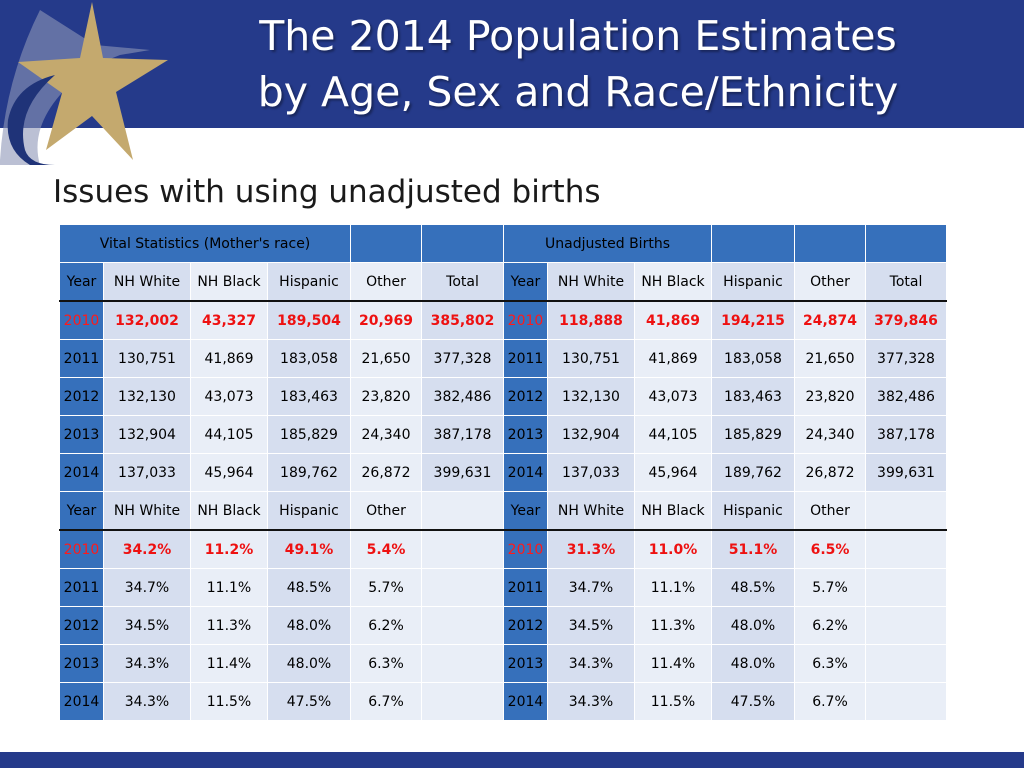 This screenshot has height=768, width=1024. I want to click on left-cell-hispanic: 183,463, so click(309, 396).